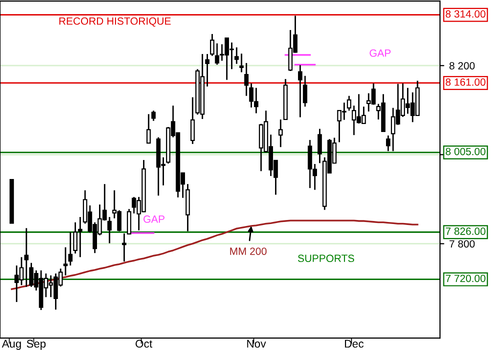 The height and width of the screenshot is (350, 500). What do you see at coordinates (115, 22) in the screenshot?
I see `annotation: RECORD HISTORIQUE` at bounding box center [115, 22].